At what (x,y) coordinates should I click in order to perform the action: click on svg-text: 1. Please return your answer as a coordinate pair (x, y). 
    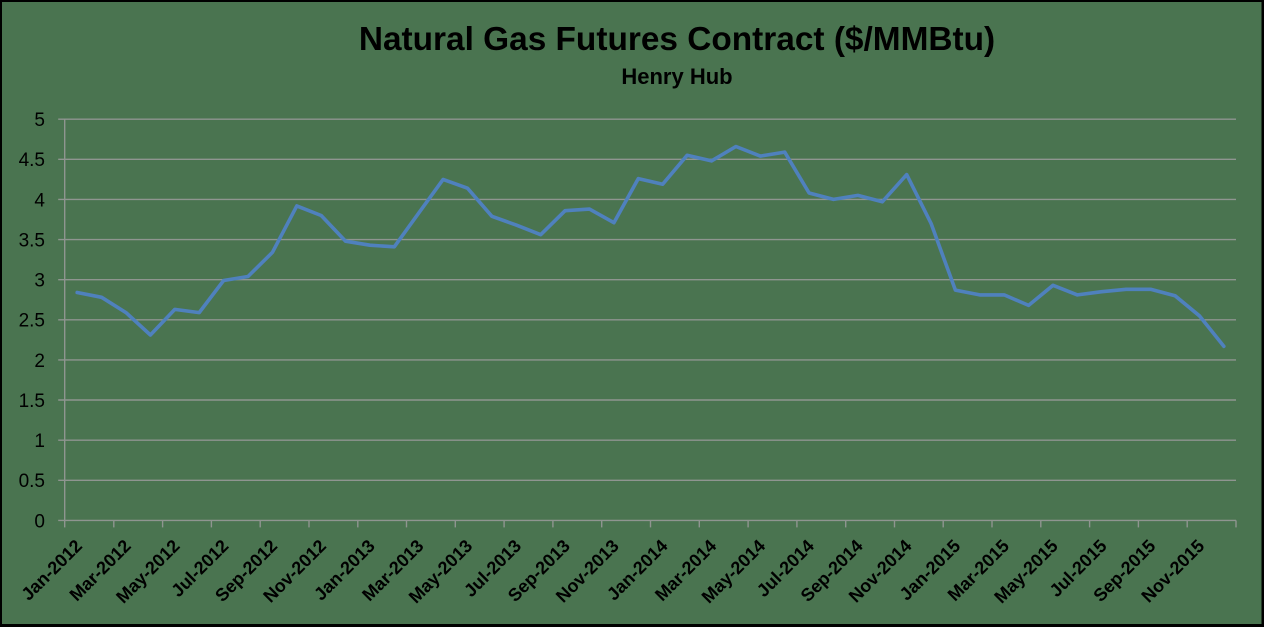
    Looking at the image, I should click on (39, 441).